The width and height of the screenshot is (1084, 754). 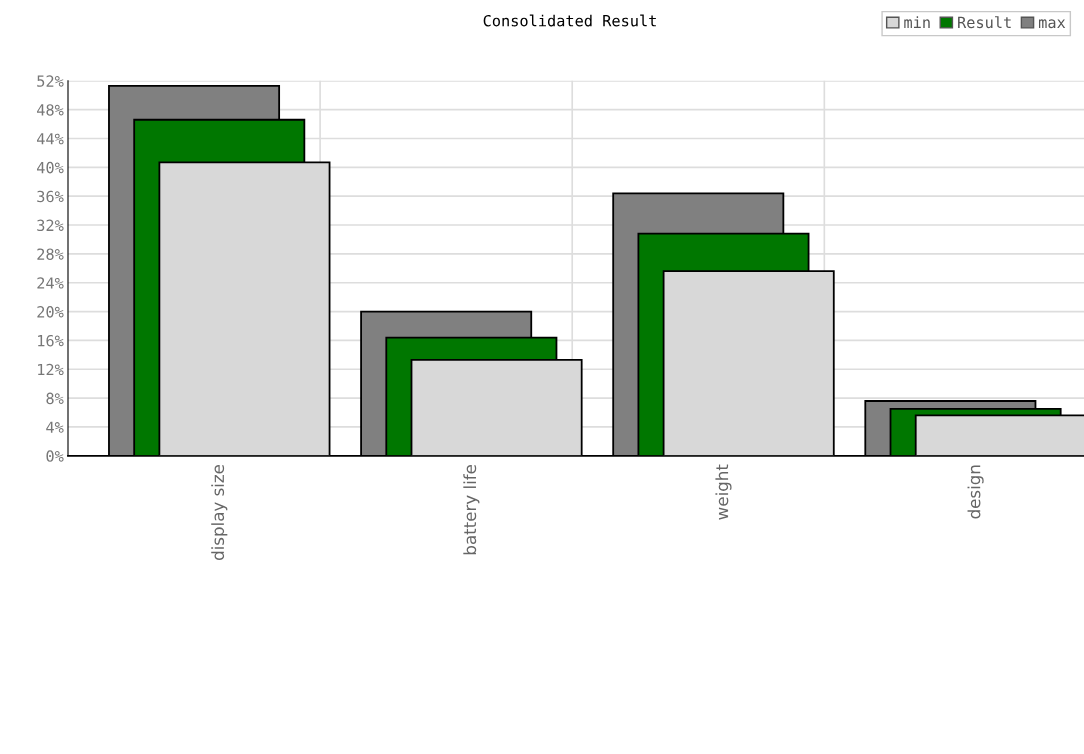 What do you see at coordinates (219, 513) in the screenshot?
I see `x-tick-label: display size` at bounding box center [219, 513].